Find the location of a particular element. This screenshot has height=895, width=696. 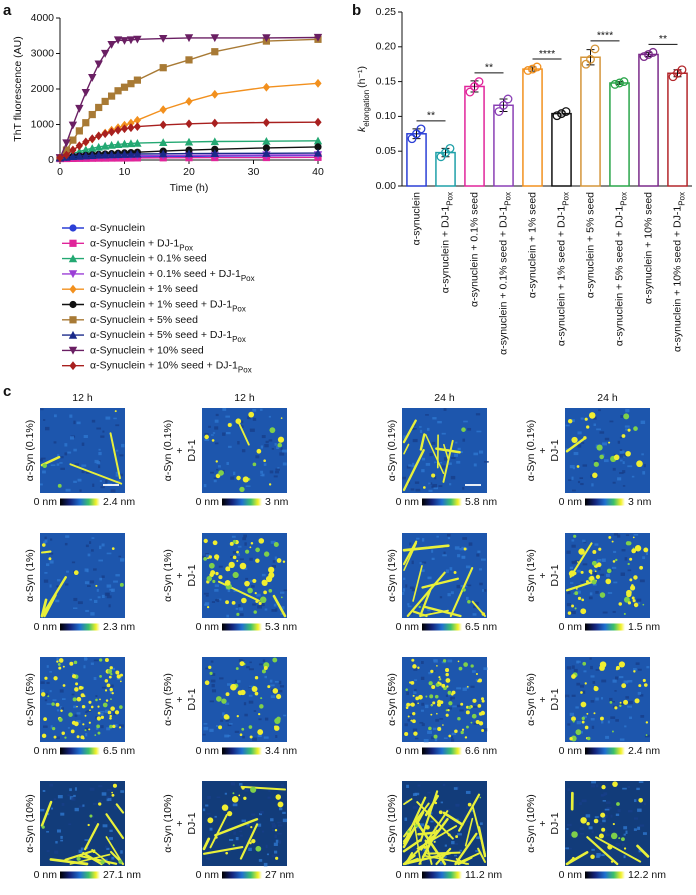

afm-background is located at coordinates (607, 450).